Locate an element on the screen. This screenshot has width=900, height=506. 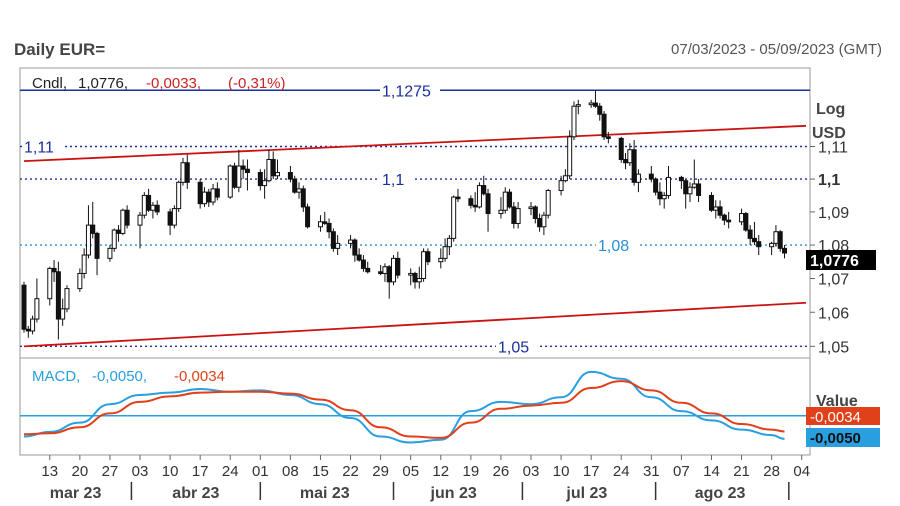
month-label-0: mar 23 is located at coordinates (76, 493).